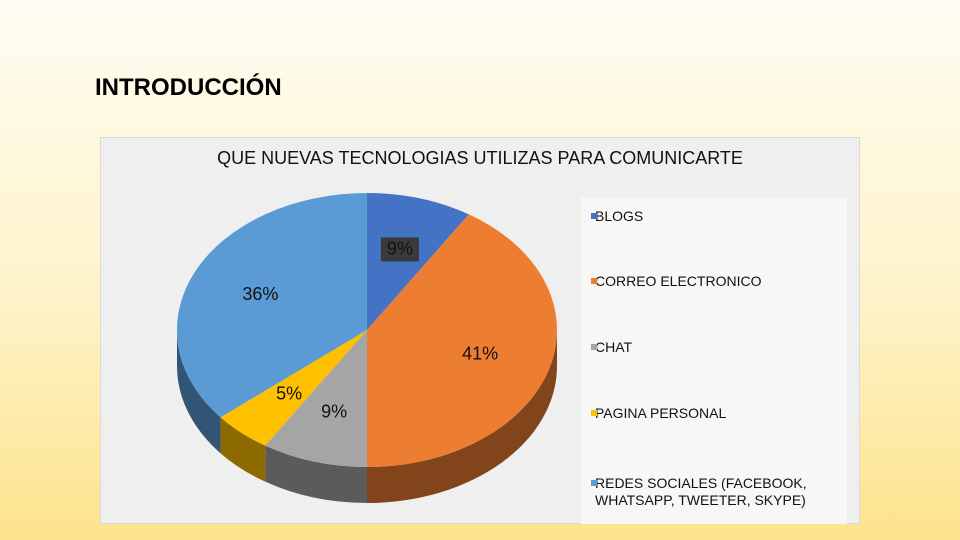  I want to click on legend-label: CORREO ELECTRONICO, so click(678, 281).